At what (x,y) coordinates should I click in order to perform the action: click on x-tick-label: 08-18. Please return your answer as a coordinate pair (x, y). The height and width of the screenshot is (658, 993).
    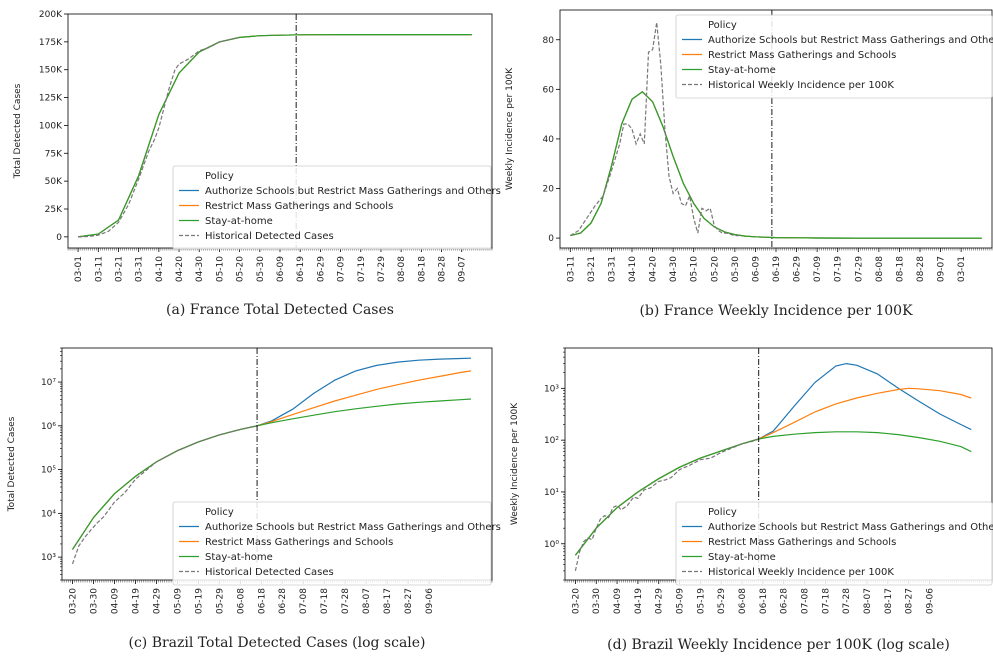
    Looking at the image, I should click on (900, 269).